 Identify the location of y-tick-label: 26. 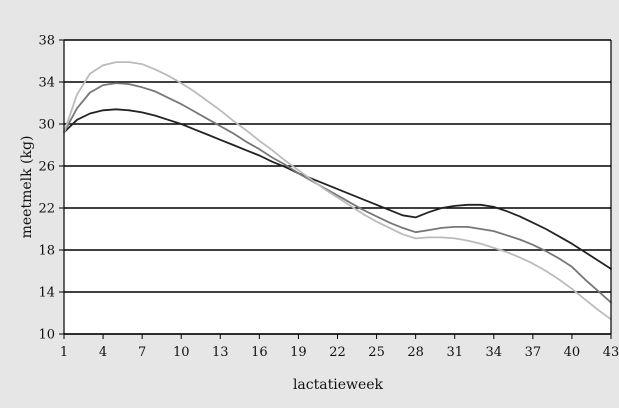
(46, 167).